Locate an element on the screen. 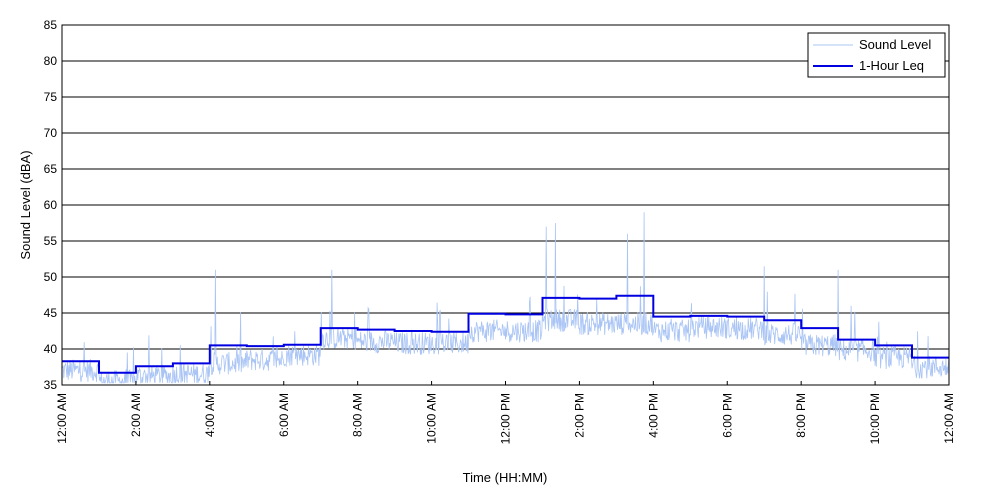 The width and height of the screenshot is (1000, 500). y-tick-label: 60 is located at coordinates (51, 205).